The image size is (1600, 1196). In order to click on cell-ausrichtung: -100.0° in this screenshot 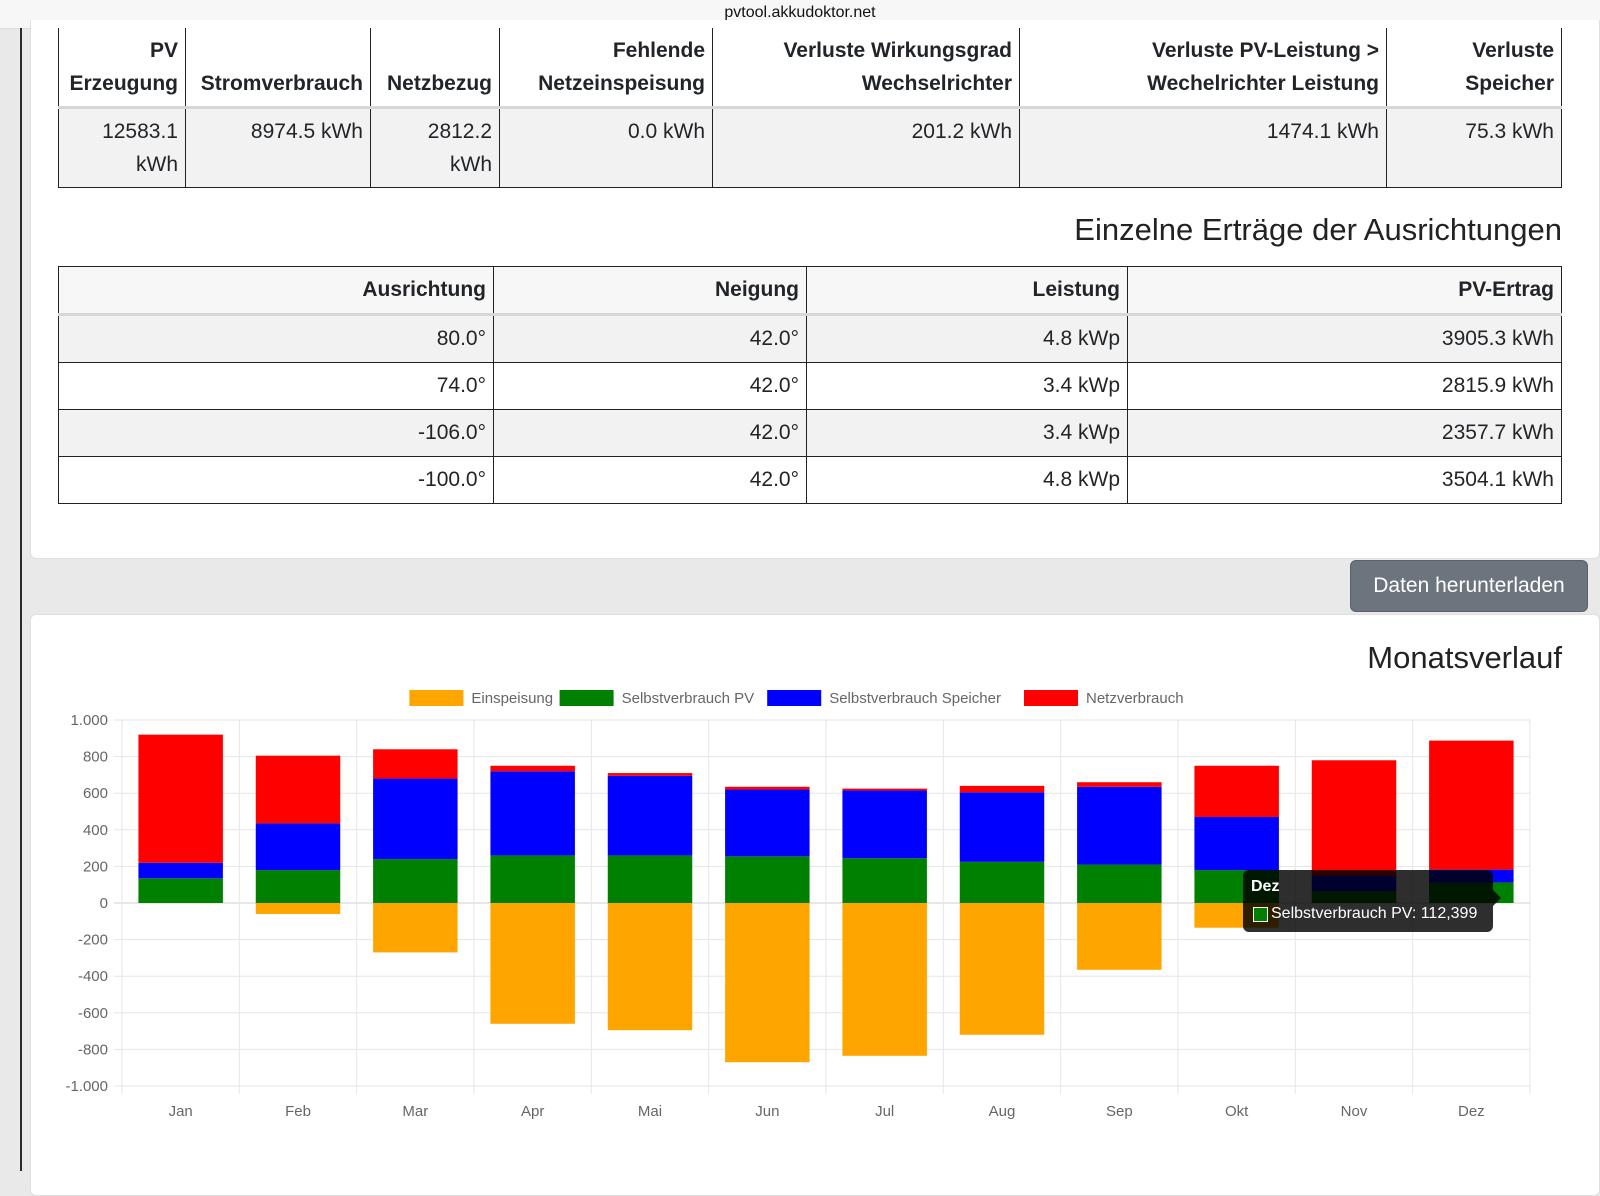, I will do `click(276, 480)`.